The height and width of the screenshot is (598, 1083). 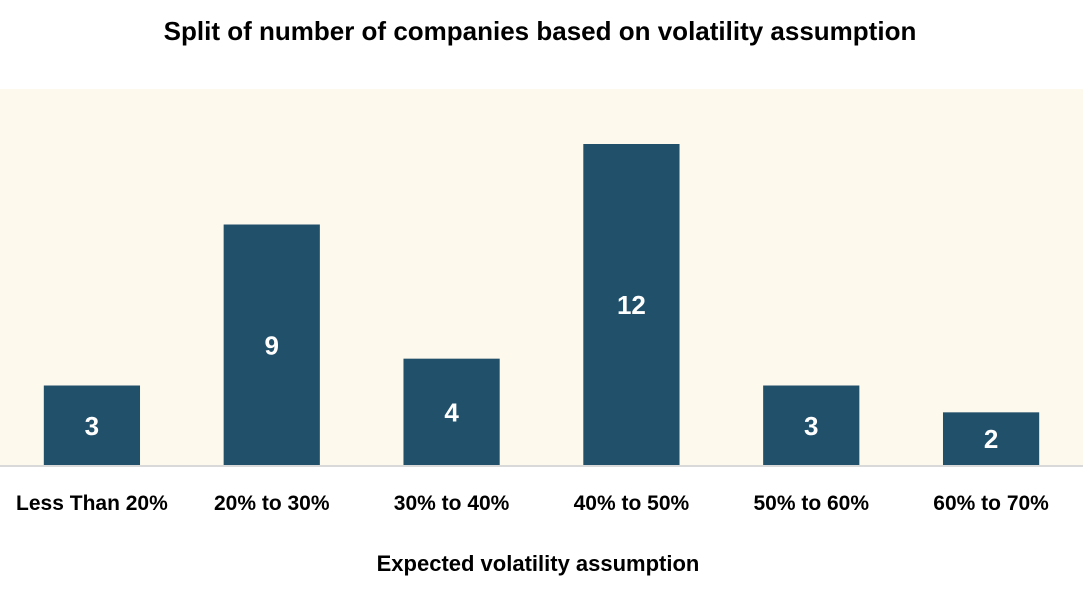 What do you see at coordinates (538, 563) in the screenshot?
I see `x-axis-title: Expected volatility assumption` at bounding box center [538, 563].